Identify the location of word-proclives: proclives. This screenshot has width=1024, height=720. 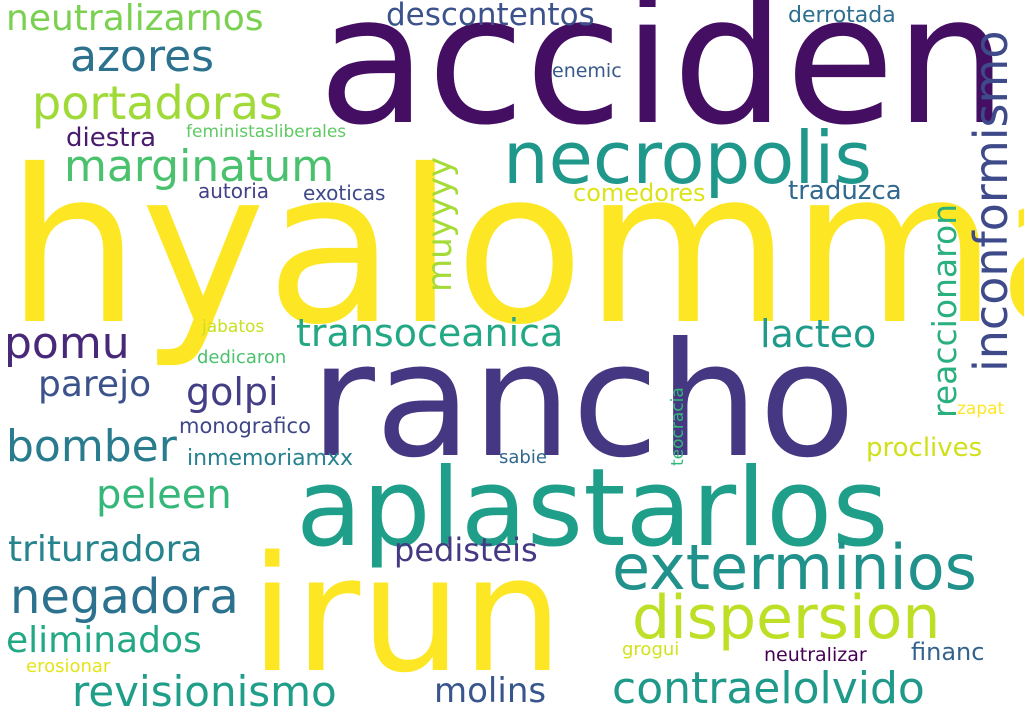
(924, 448).